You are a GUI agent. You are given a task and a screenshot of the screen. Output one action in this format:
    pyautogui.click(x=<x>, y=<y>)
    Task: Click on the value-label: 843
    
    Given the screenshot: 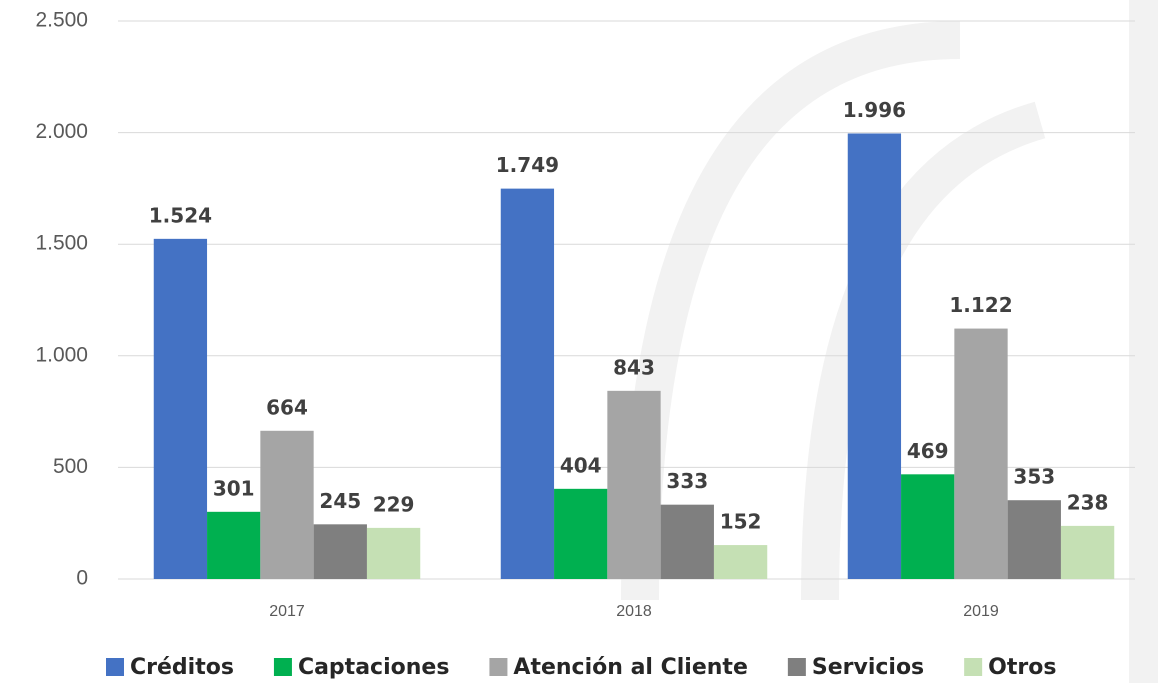 What is the action you would take?
    pyautogui.click(x=634, y=367)
    